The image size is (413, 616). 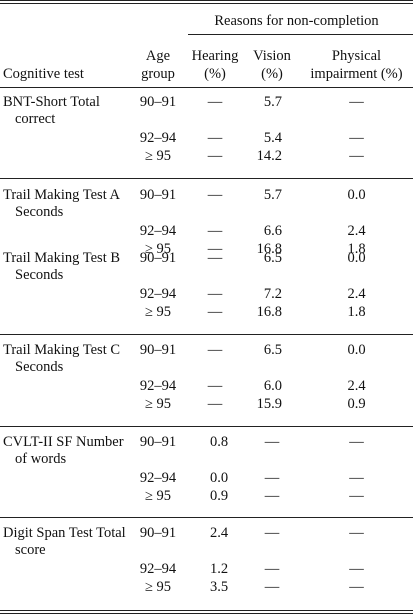 What do you see at coordinates (219, 569) in the screenshot?
I see `hearing-cell: 1.2` at bounding box center [219, 569].